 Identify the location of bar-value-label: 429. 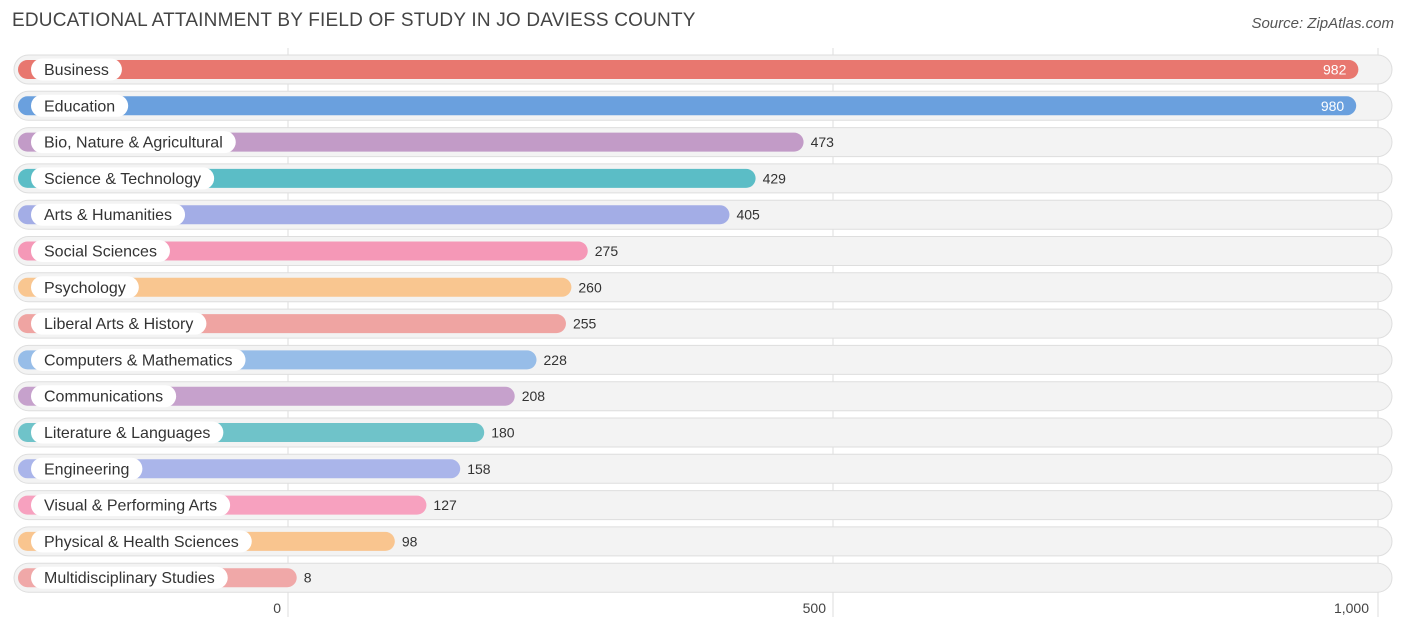
(775, 178).